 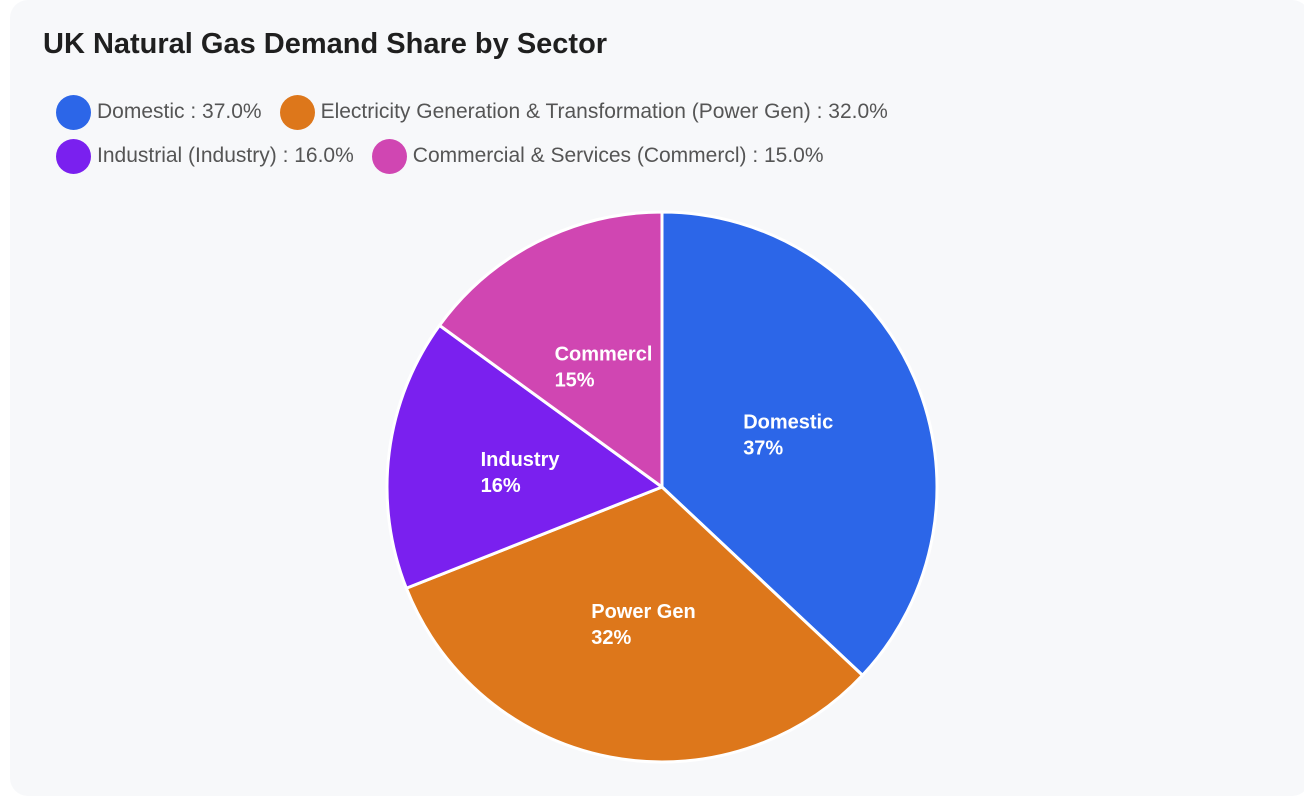 I want to click on slice-pct-power-gen: 32%, so click(x=611, y=638).